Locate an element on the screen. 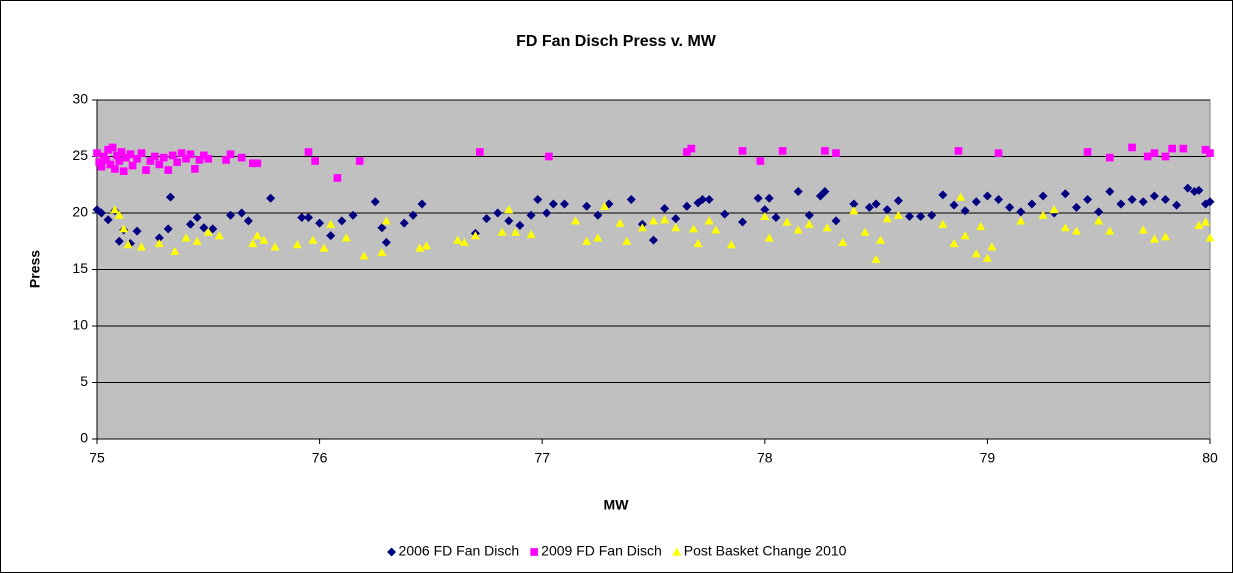 The width and height of the screenshot is (1233, 573). legend-label: Post Basket Change 2010 is located at coordinates (765, 551).